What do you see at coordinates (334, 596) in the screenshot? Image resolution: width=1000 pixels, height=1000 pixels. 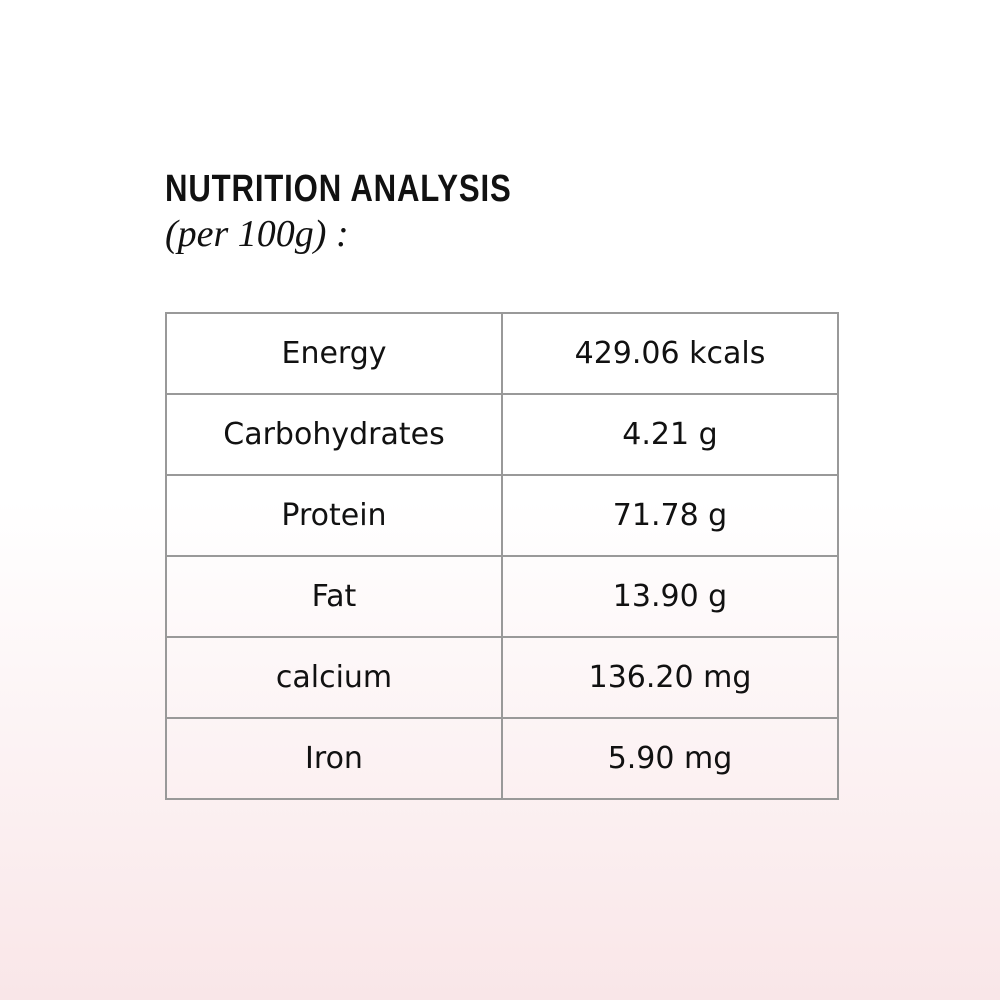 I see `nutrient-name: Fat` at bounding box center [334, 596].